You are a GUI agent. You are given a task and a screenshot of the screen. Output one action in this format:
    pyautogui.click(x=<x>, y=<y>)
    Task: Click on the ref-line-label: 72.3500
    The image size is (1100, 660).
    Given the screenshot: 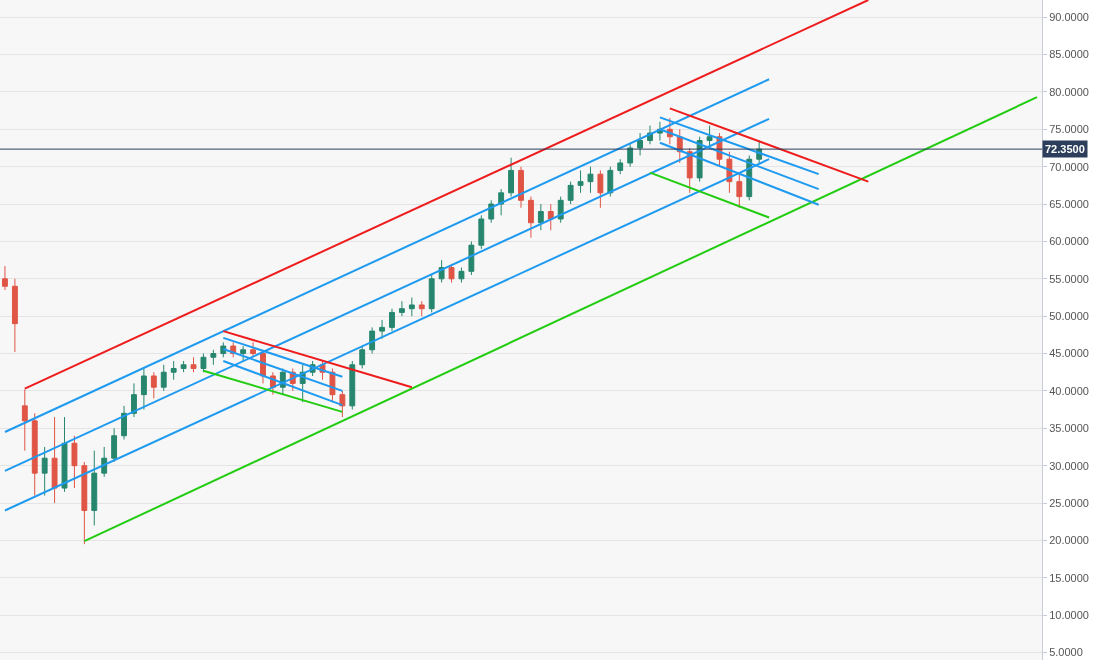 What is the action you would take?
    pyautogui.click(x=1065, y=149)
    